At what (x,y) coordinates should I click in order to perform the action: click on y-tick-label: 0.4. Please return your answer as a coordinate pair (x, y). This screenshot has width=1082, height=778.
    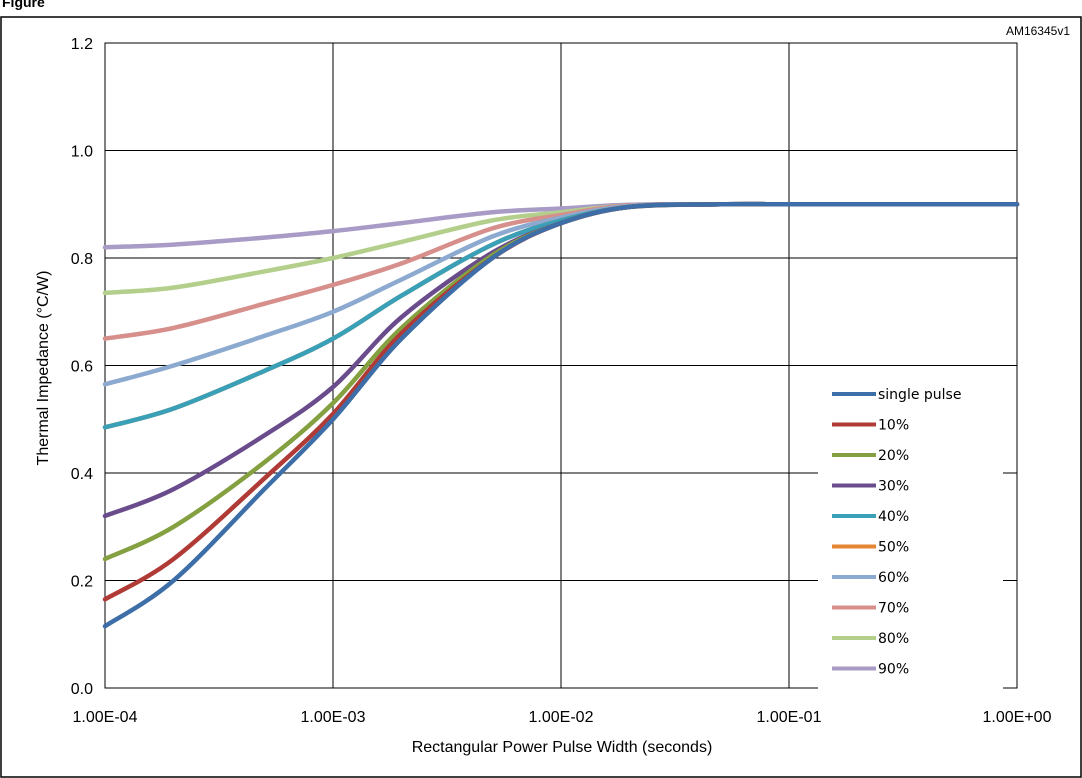
    Looking at the image, I should click on (82, 474).